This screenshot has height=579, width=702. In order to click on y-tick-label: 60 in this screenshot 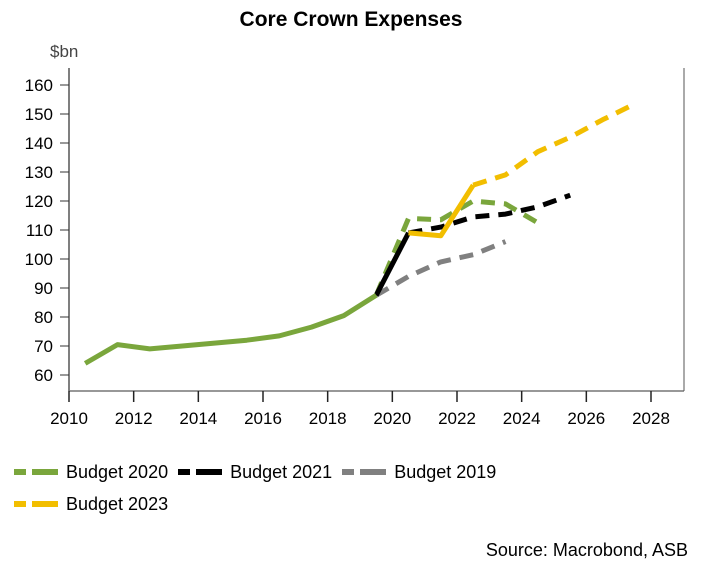, I will do `click(43, 375)`.